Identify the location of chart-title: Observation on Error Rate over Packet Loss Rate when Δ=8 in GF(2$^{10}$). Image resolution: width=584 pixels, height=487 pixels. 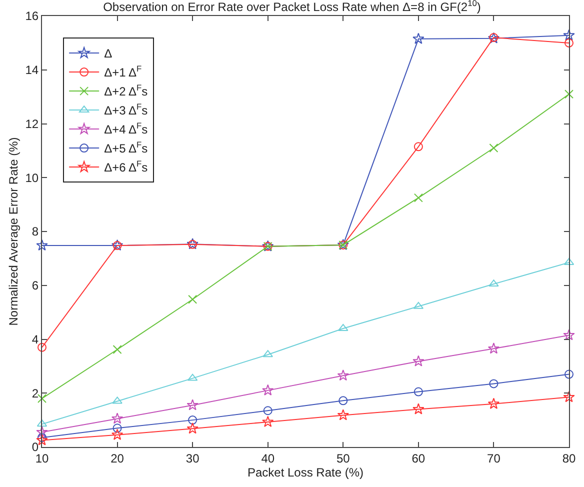
(292, 7).